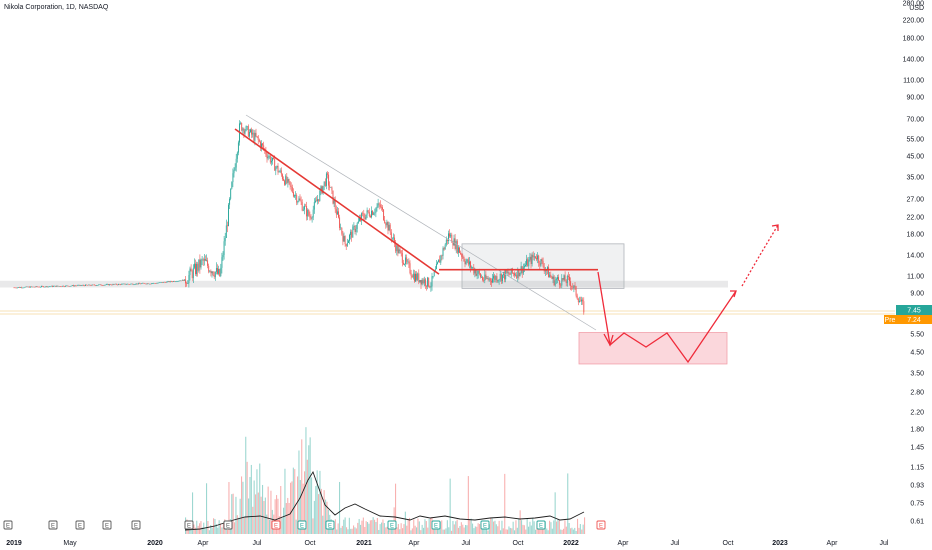 The image size is (932, 550). What do you see at coordinates (917, 486) in the screenshot?
I see `y-tick-label: 0.93` at bounding box center [917, 486].